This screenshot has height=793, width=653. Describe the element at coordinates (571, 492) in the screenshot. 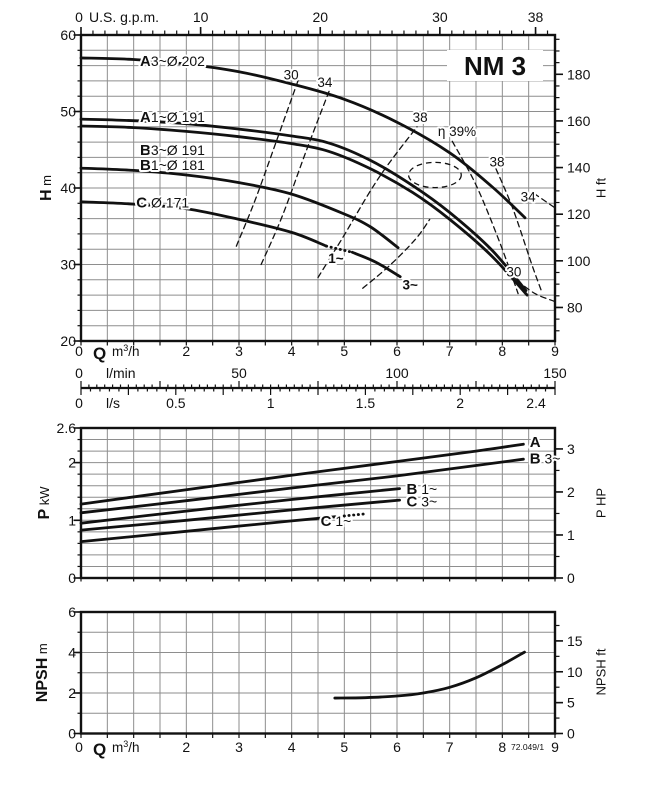

I see `php-axis-tick-label: 2` at that location.